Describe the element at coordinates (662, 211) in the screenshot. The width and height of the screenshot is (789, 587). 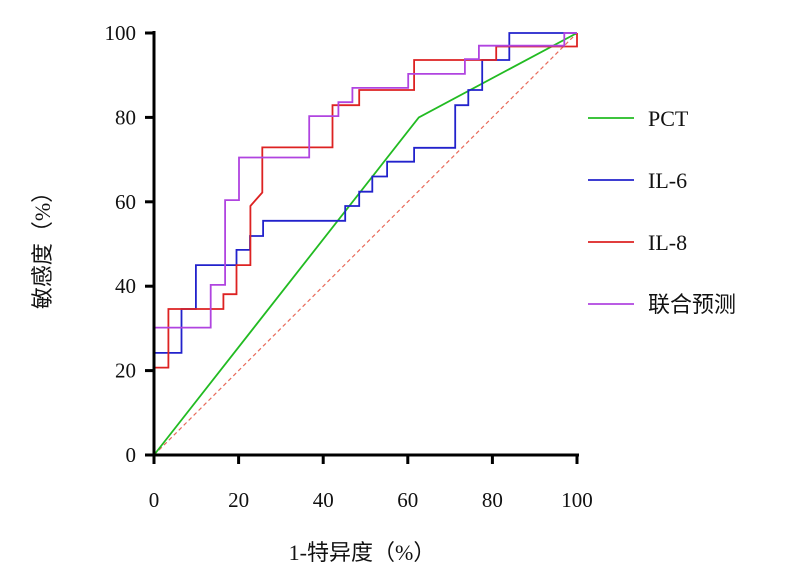
I see `legend: PCT IL-6 IL-8 联合预测` at that location.